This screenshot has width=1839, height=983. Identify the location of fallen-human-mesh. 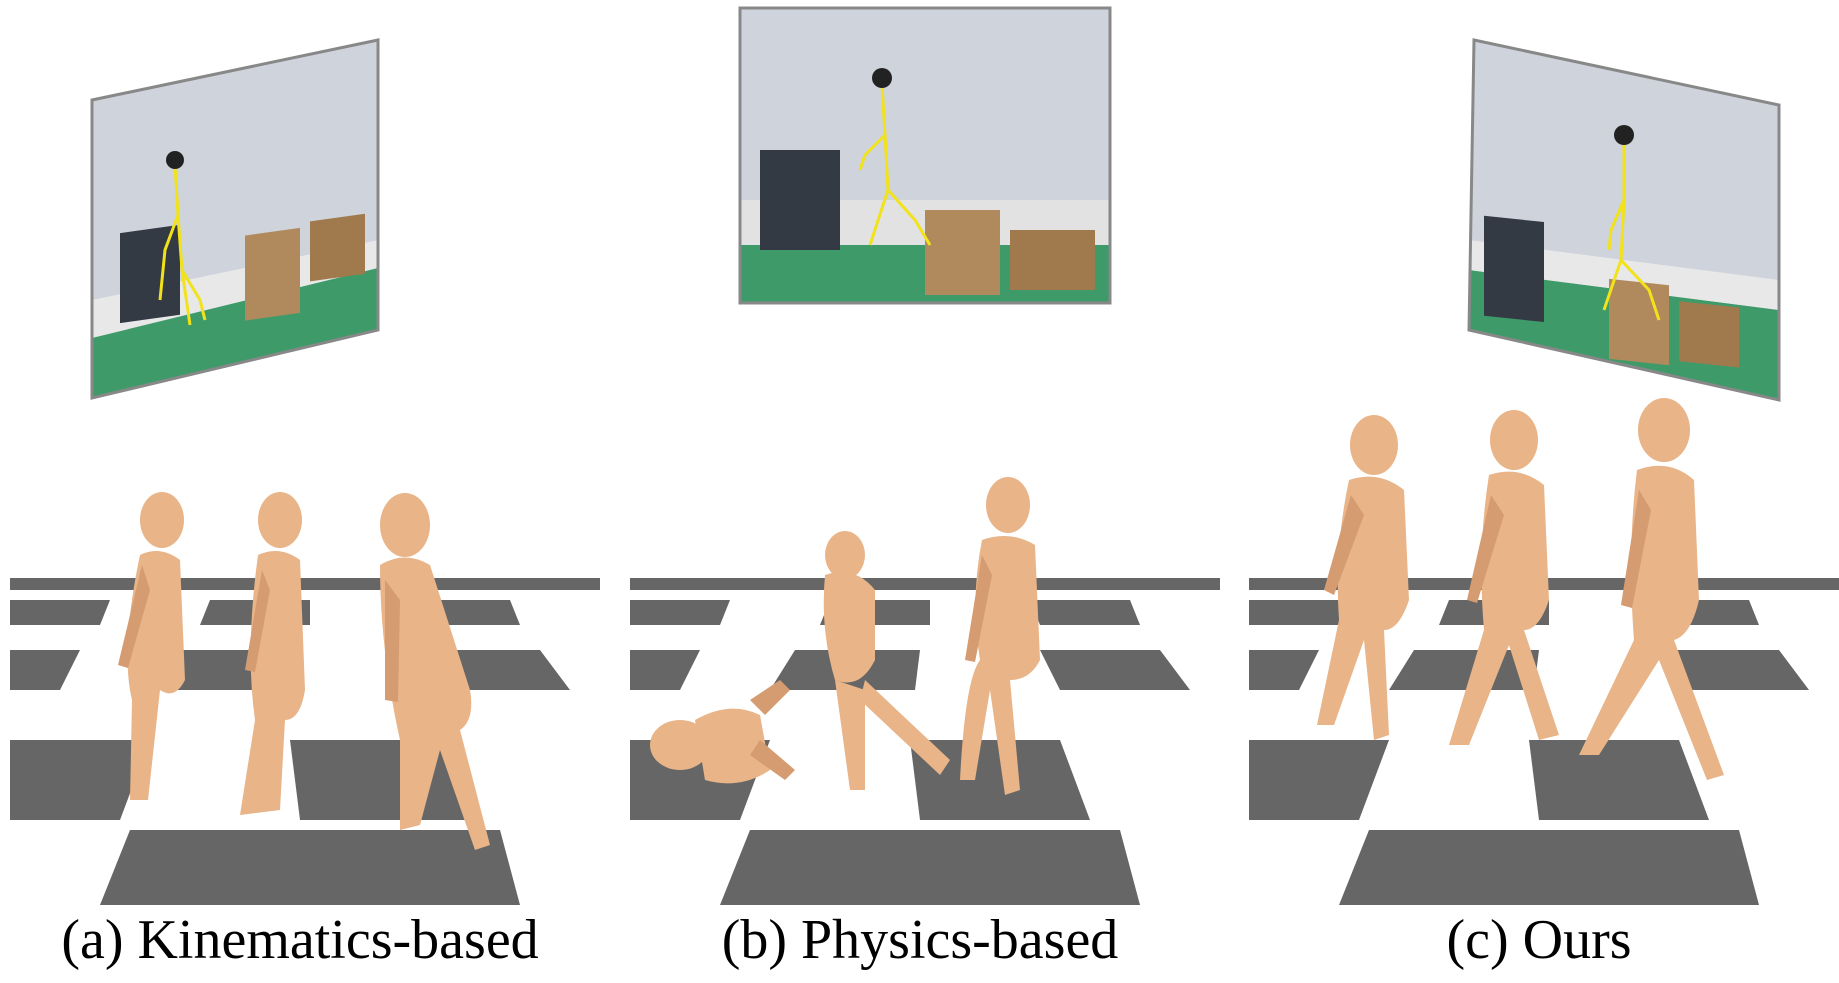
(722, 732).